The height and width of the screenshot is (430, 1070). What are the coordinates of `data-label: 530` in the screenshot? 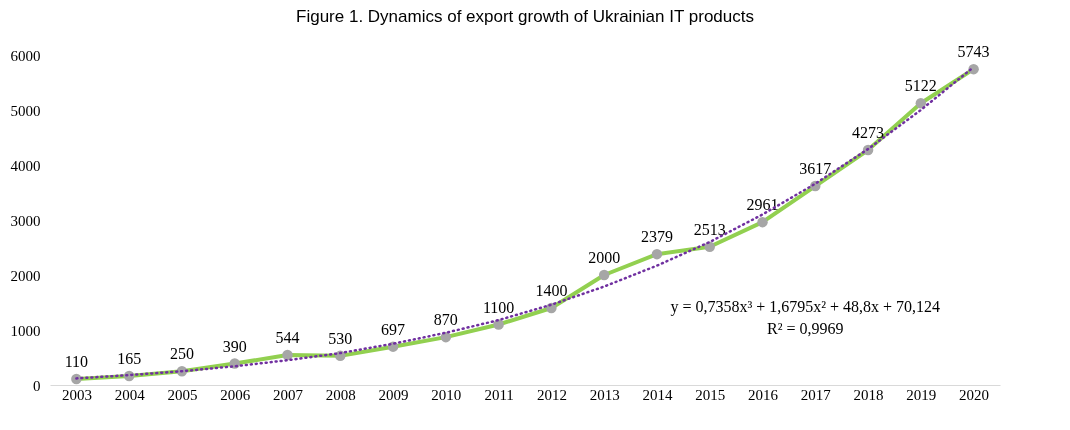 It's located at (340, 338).